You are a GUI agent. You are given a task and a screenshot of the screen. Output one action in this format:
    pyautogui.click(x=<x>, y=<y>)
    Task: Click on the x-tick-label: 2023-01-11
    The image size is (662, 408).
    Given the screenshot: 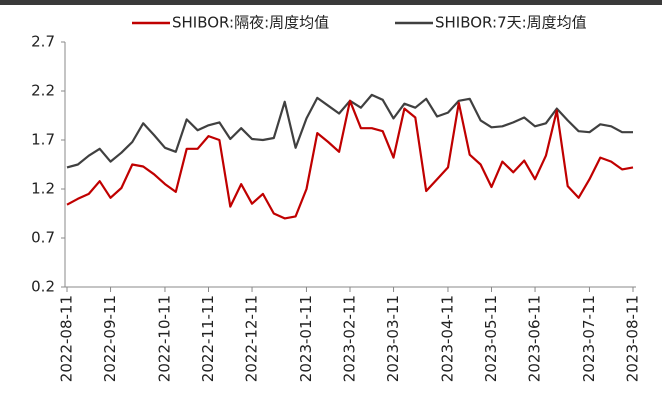 What is the action you would take?
    pyautogui.click(x=306, y=338)
    